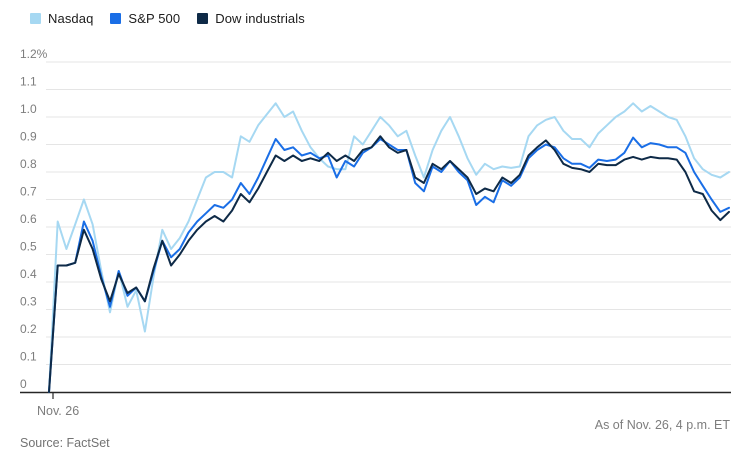 This screenshot has width=745, height=454. I want to click on y-axis-label: 0.7, so click(28, 192).